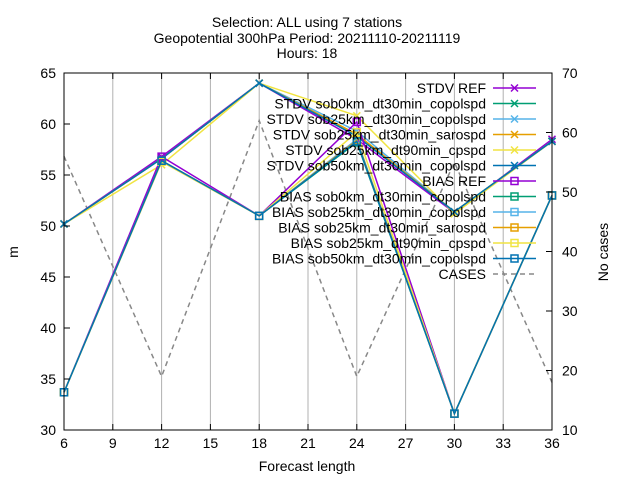  I want to click on y2-axis-ticks: 10 20 30 40 50 60 70, so click(562, 251).